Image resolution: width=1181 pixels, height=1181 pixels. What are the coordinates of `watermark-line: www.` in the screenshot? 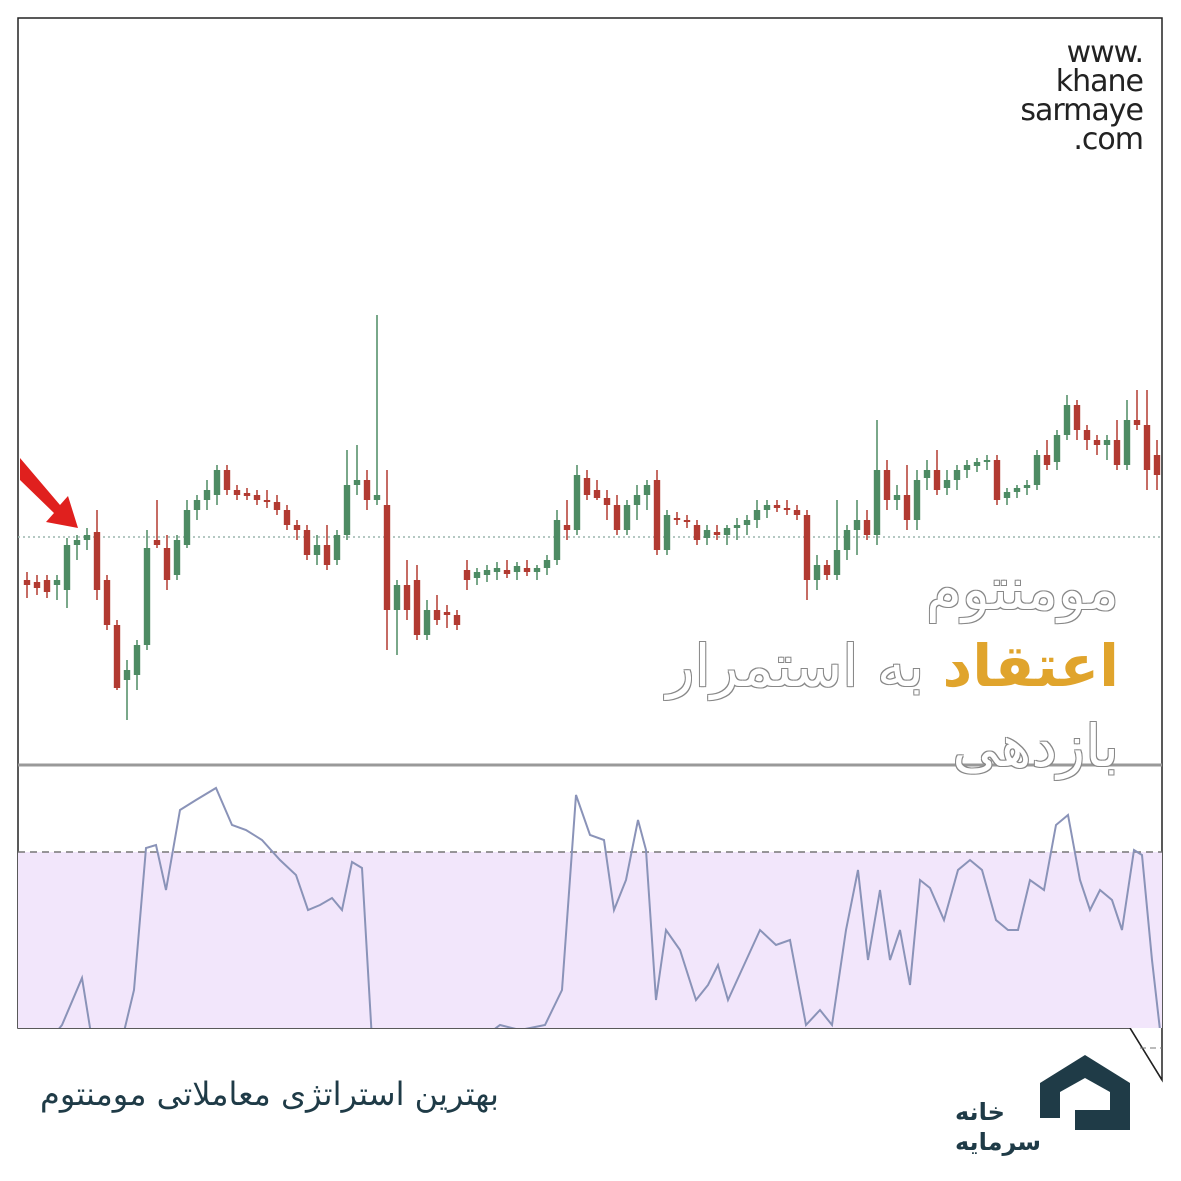 It's located at (1105, 52).